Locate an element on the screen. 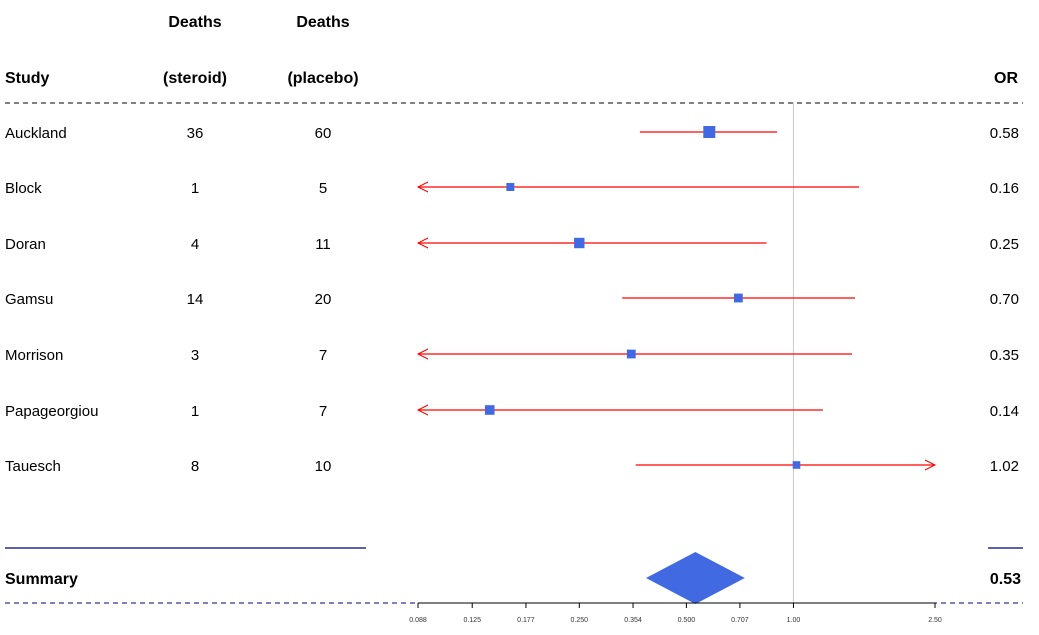 Image resolution: width=1039 pixels, height=635 pixels. odds-ratio: 0.25 is located at coordinates (1004, 244).